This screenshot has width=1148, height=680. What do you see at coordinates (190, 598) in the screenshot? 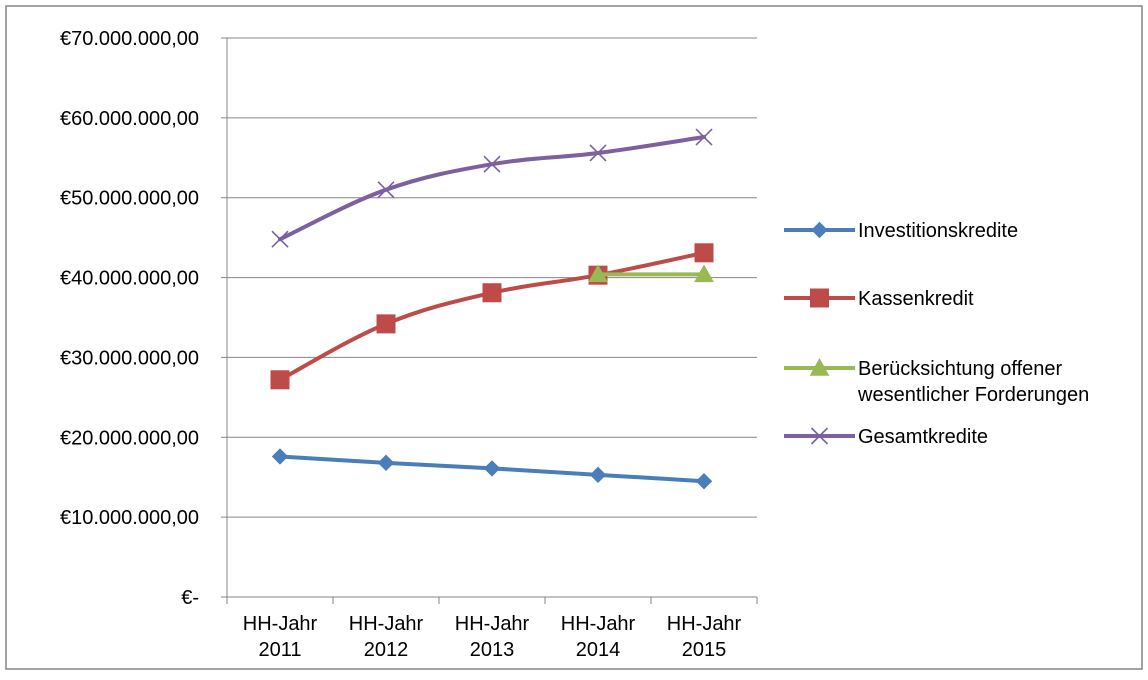
I see `y-tick-label: €-` at bounding box center [190, 598].